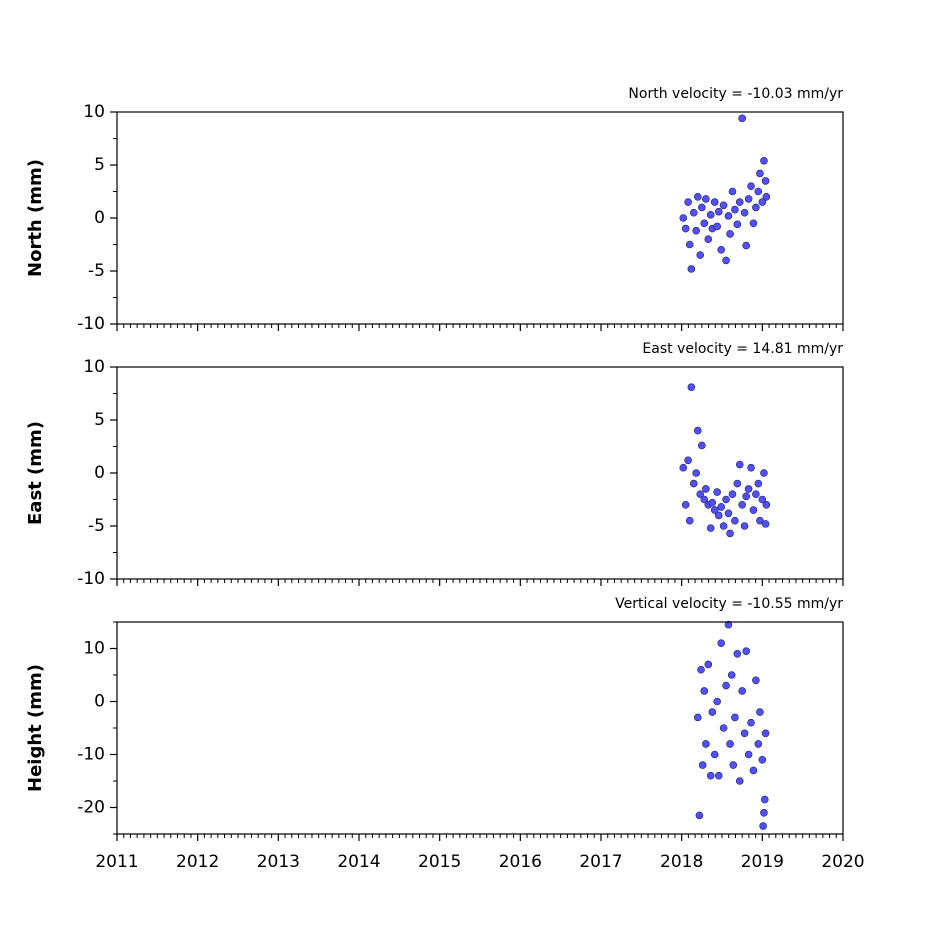 This screenshot has height=941, width=937. I want to click on x-tick-label: 2011, so click(116, 862).